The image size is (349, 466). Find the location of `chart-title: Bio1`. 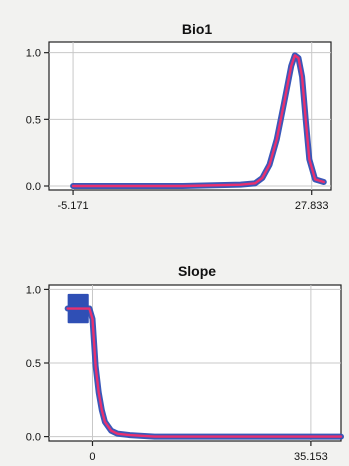

chart-title: Bio1 is located at coordinates (197, 29).